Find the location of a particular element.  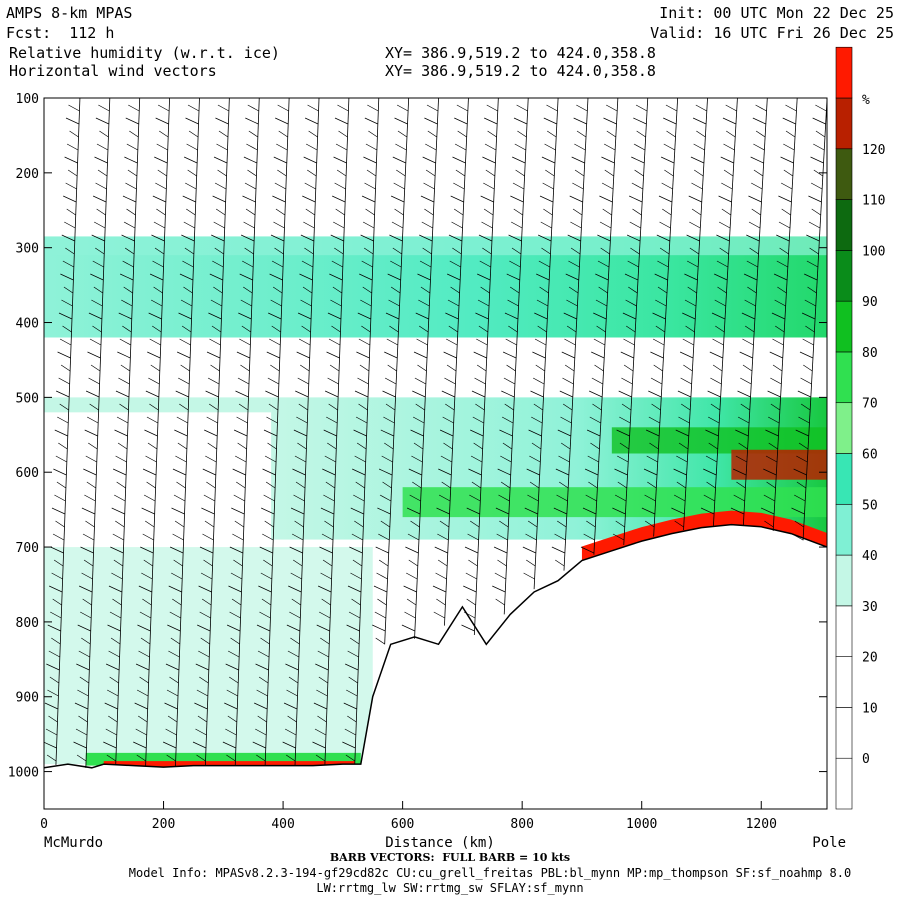

y-tick-label: 900 is located at coordinates (27, 698).